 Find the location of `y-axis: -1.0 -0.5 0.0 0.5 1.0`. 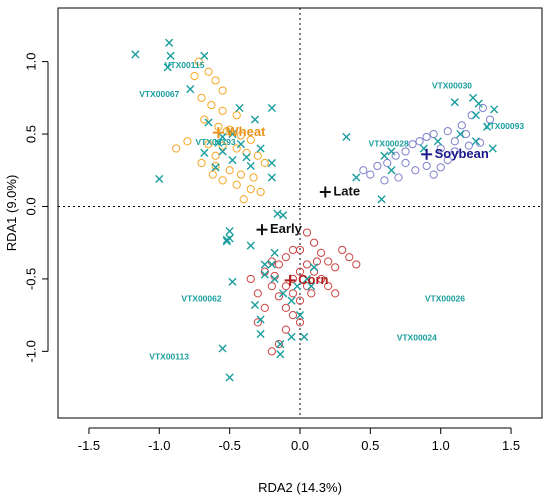

y-axis: -1.0 -0.5 0.0 0.5 1.0 is located at coordinates (36, 208).